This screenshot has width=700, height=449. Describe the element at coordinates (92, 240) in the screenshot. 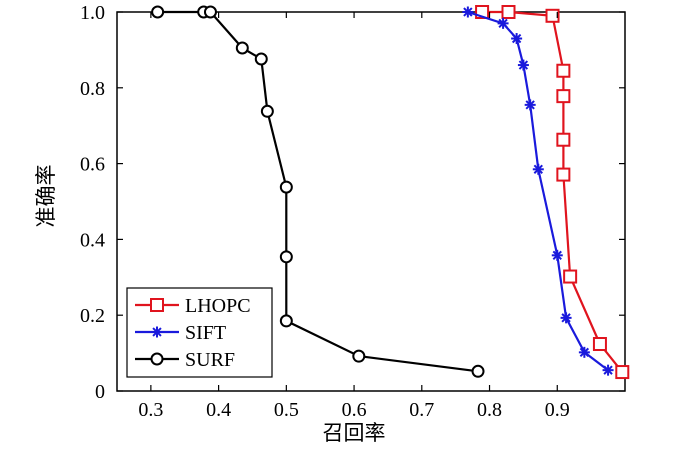

I see `y-tick-label: 0.4` at that location.